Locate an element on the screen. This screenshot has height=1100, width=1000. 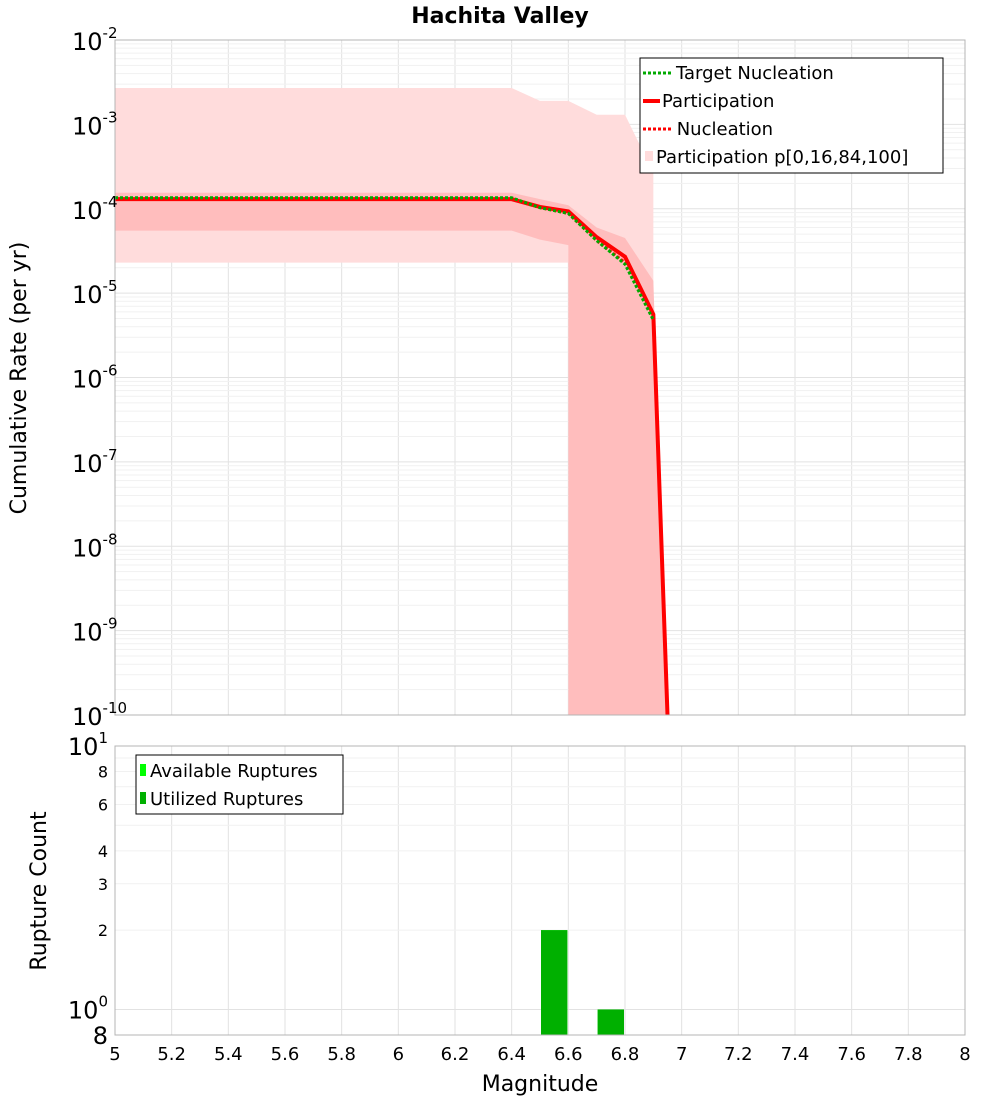
x-tick-label: 7.4 is located at coordinates (795, 1054).